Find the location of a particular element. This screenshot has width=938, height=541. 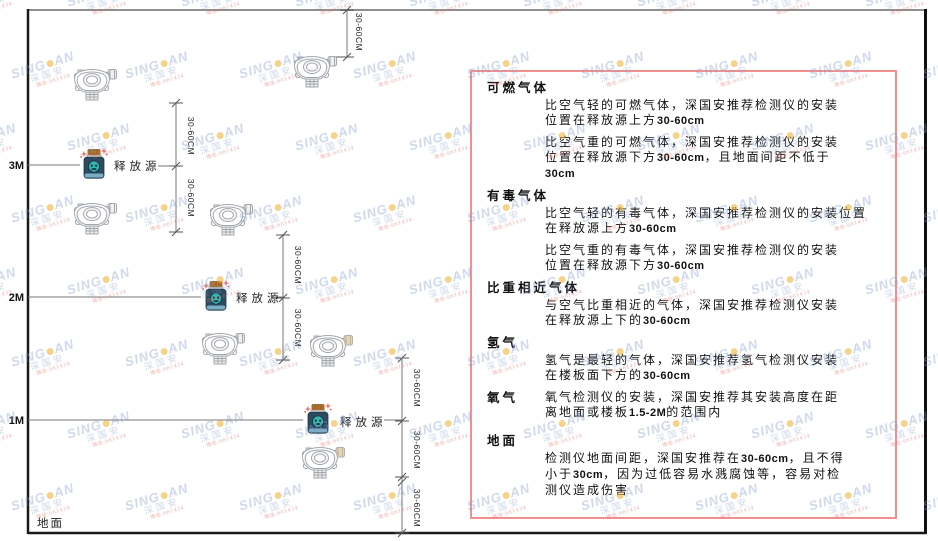

section-heading-hydrogen: 氢气 is located at coordinates (503, 342).